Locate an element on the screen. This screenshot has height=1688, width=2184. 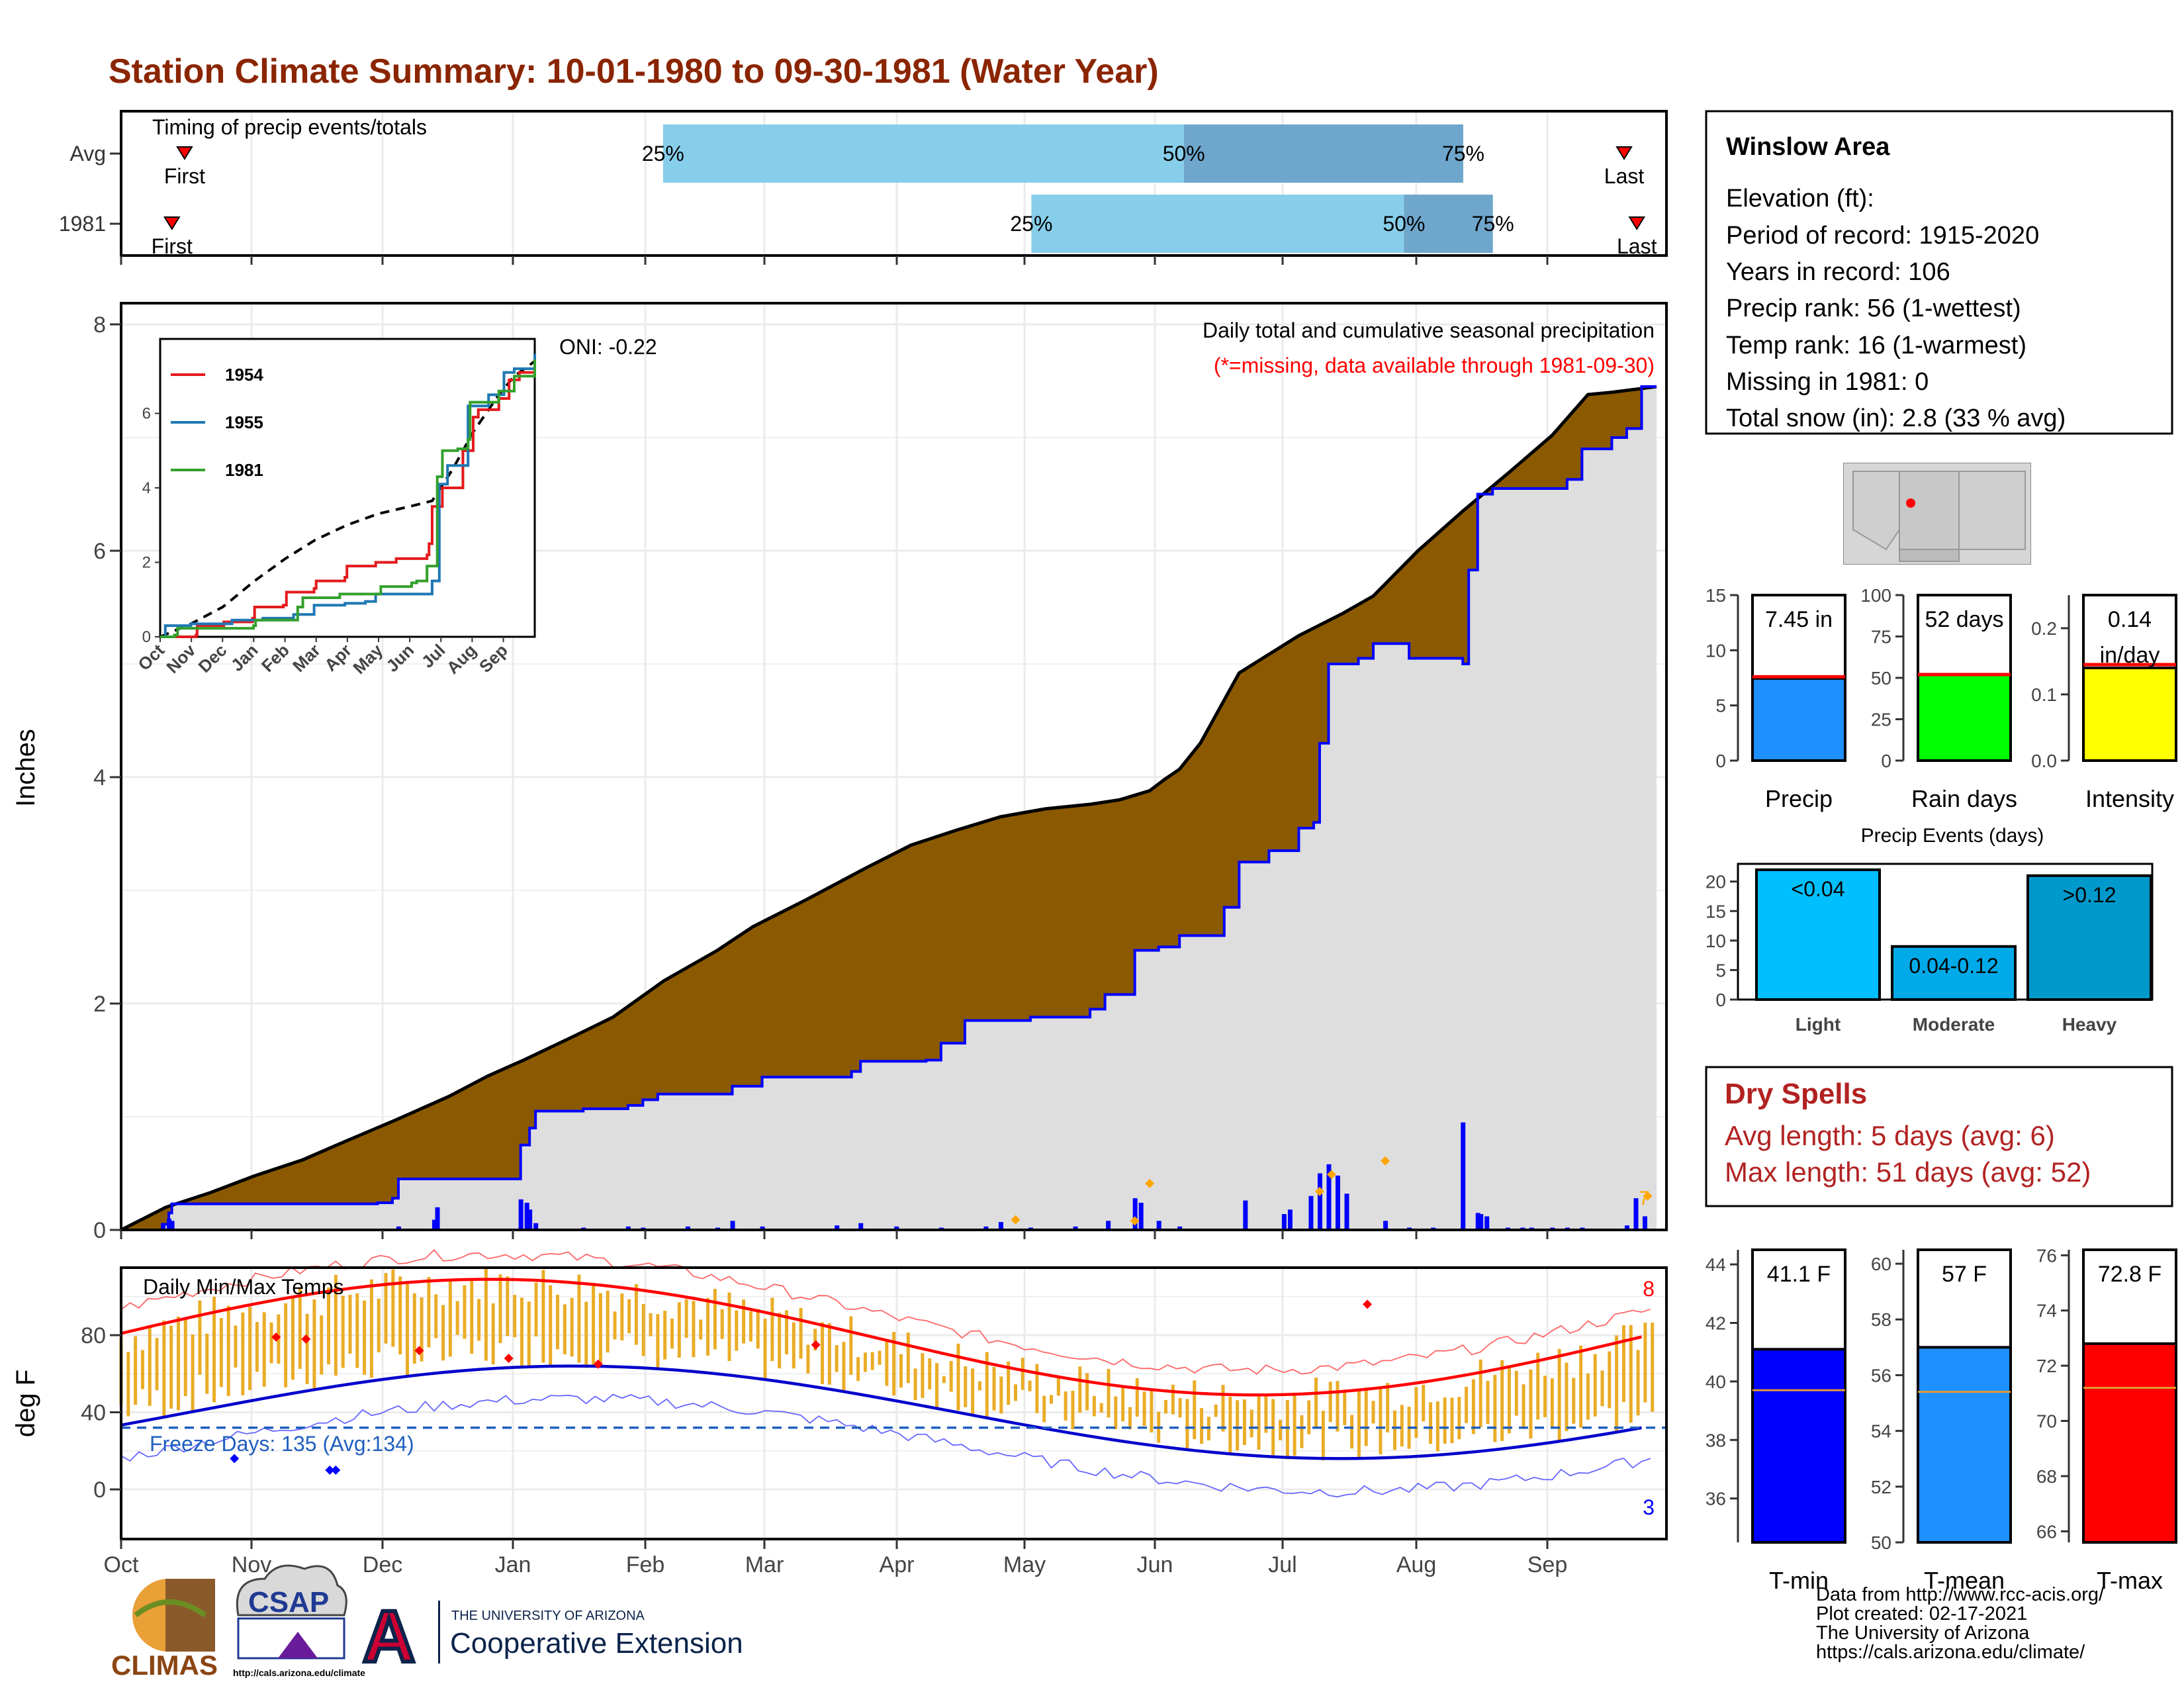
csap-logo: CSAP http://cals.arizona.edu/climate is located at coordinates (299, 1621).